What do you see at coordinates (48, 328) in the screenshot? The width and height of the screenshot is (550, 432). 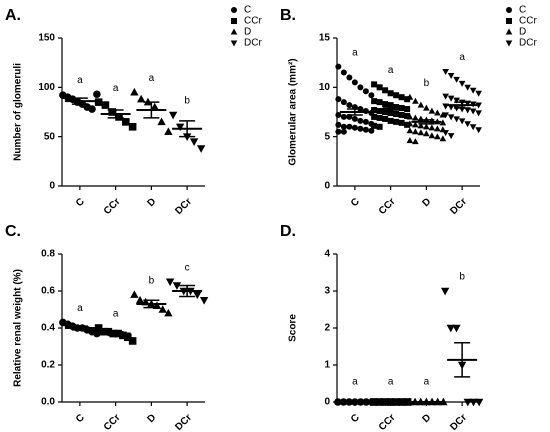 I see `y-tick-label: 0.4` at bounding box center [48, 328].